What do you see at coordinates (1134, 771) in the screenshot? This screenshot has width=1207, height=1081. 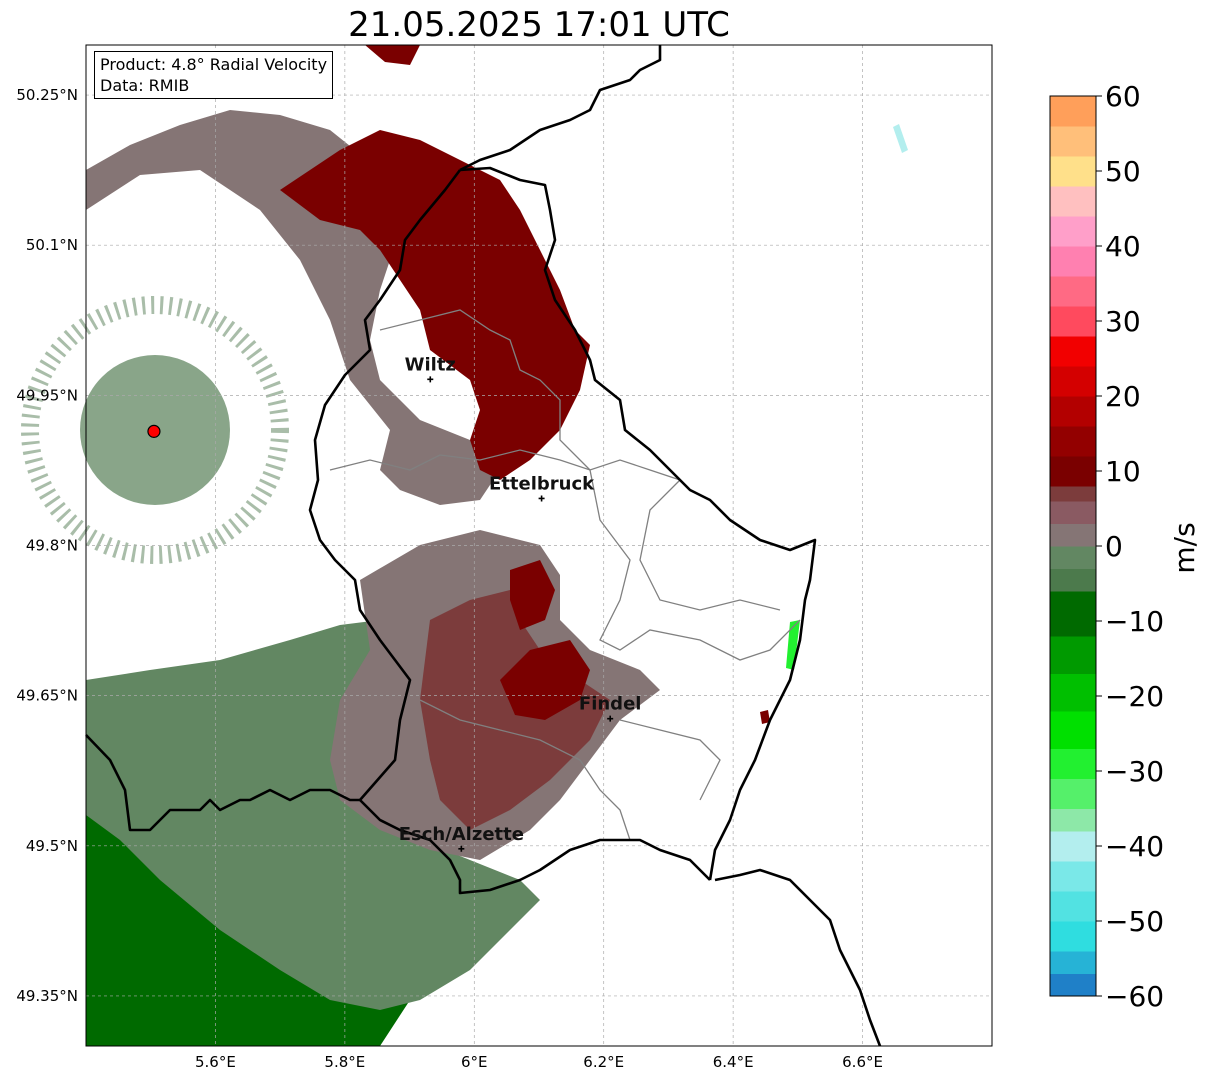 I see `colorbar-tick-label: −30` at bounding box center [1134, 771].